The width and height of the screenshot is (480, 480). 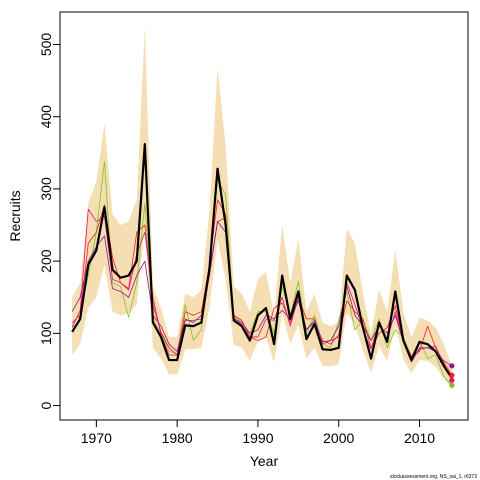 I want to click on x-axis-label: Year, so click(x=264, y=461).